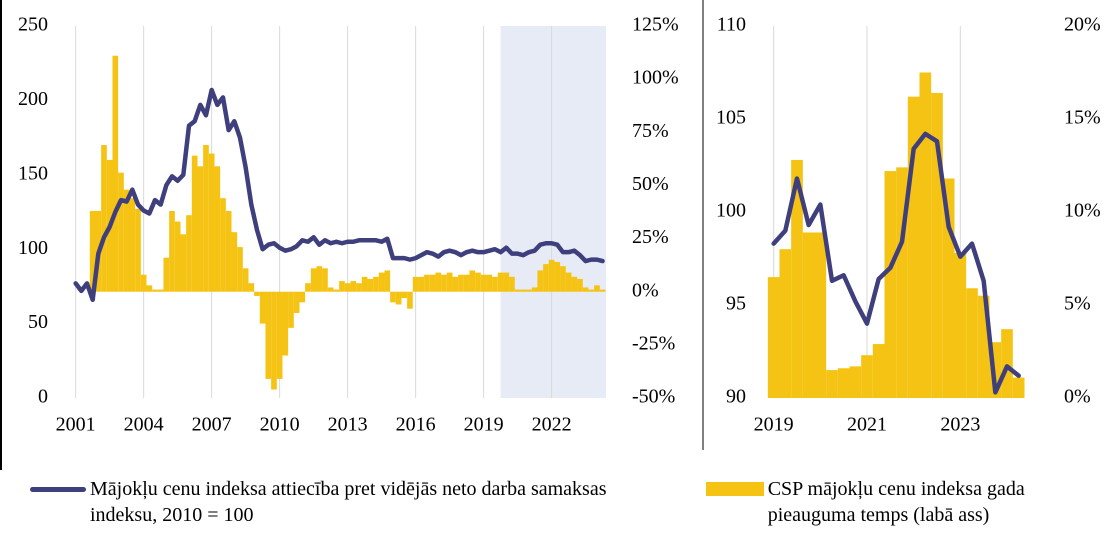  I want to click on y2-tick-label: -25%, so click(653, 343).